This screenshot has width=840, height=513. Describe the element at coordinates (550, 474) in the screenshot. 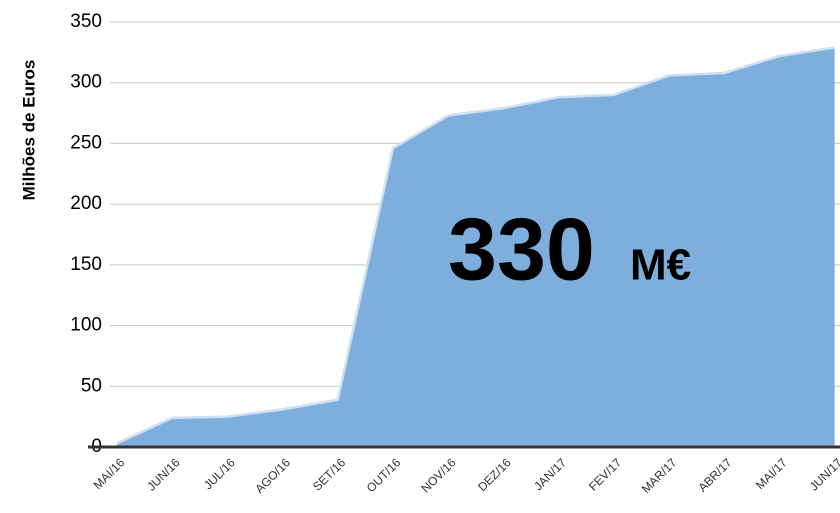

I see `x-tick-label: JAN/17` at that location.